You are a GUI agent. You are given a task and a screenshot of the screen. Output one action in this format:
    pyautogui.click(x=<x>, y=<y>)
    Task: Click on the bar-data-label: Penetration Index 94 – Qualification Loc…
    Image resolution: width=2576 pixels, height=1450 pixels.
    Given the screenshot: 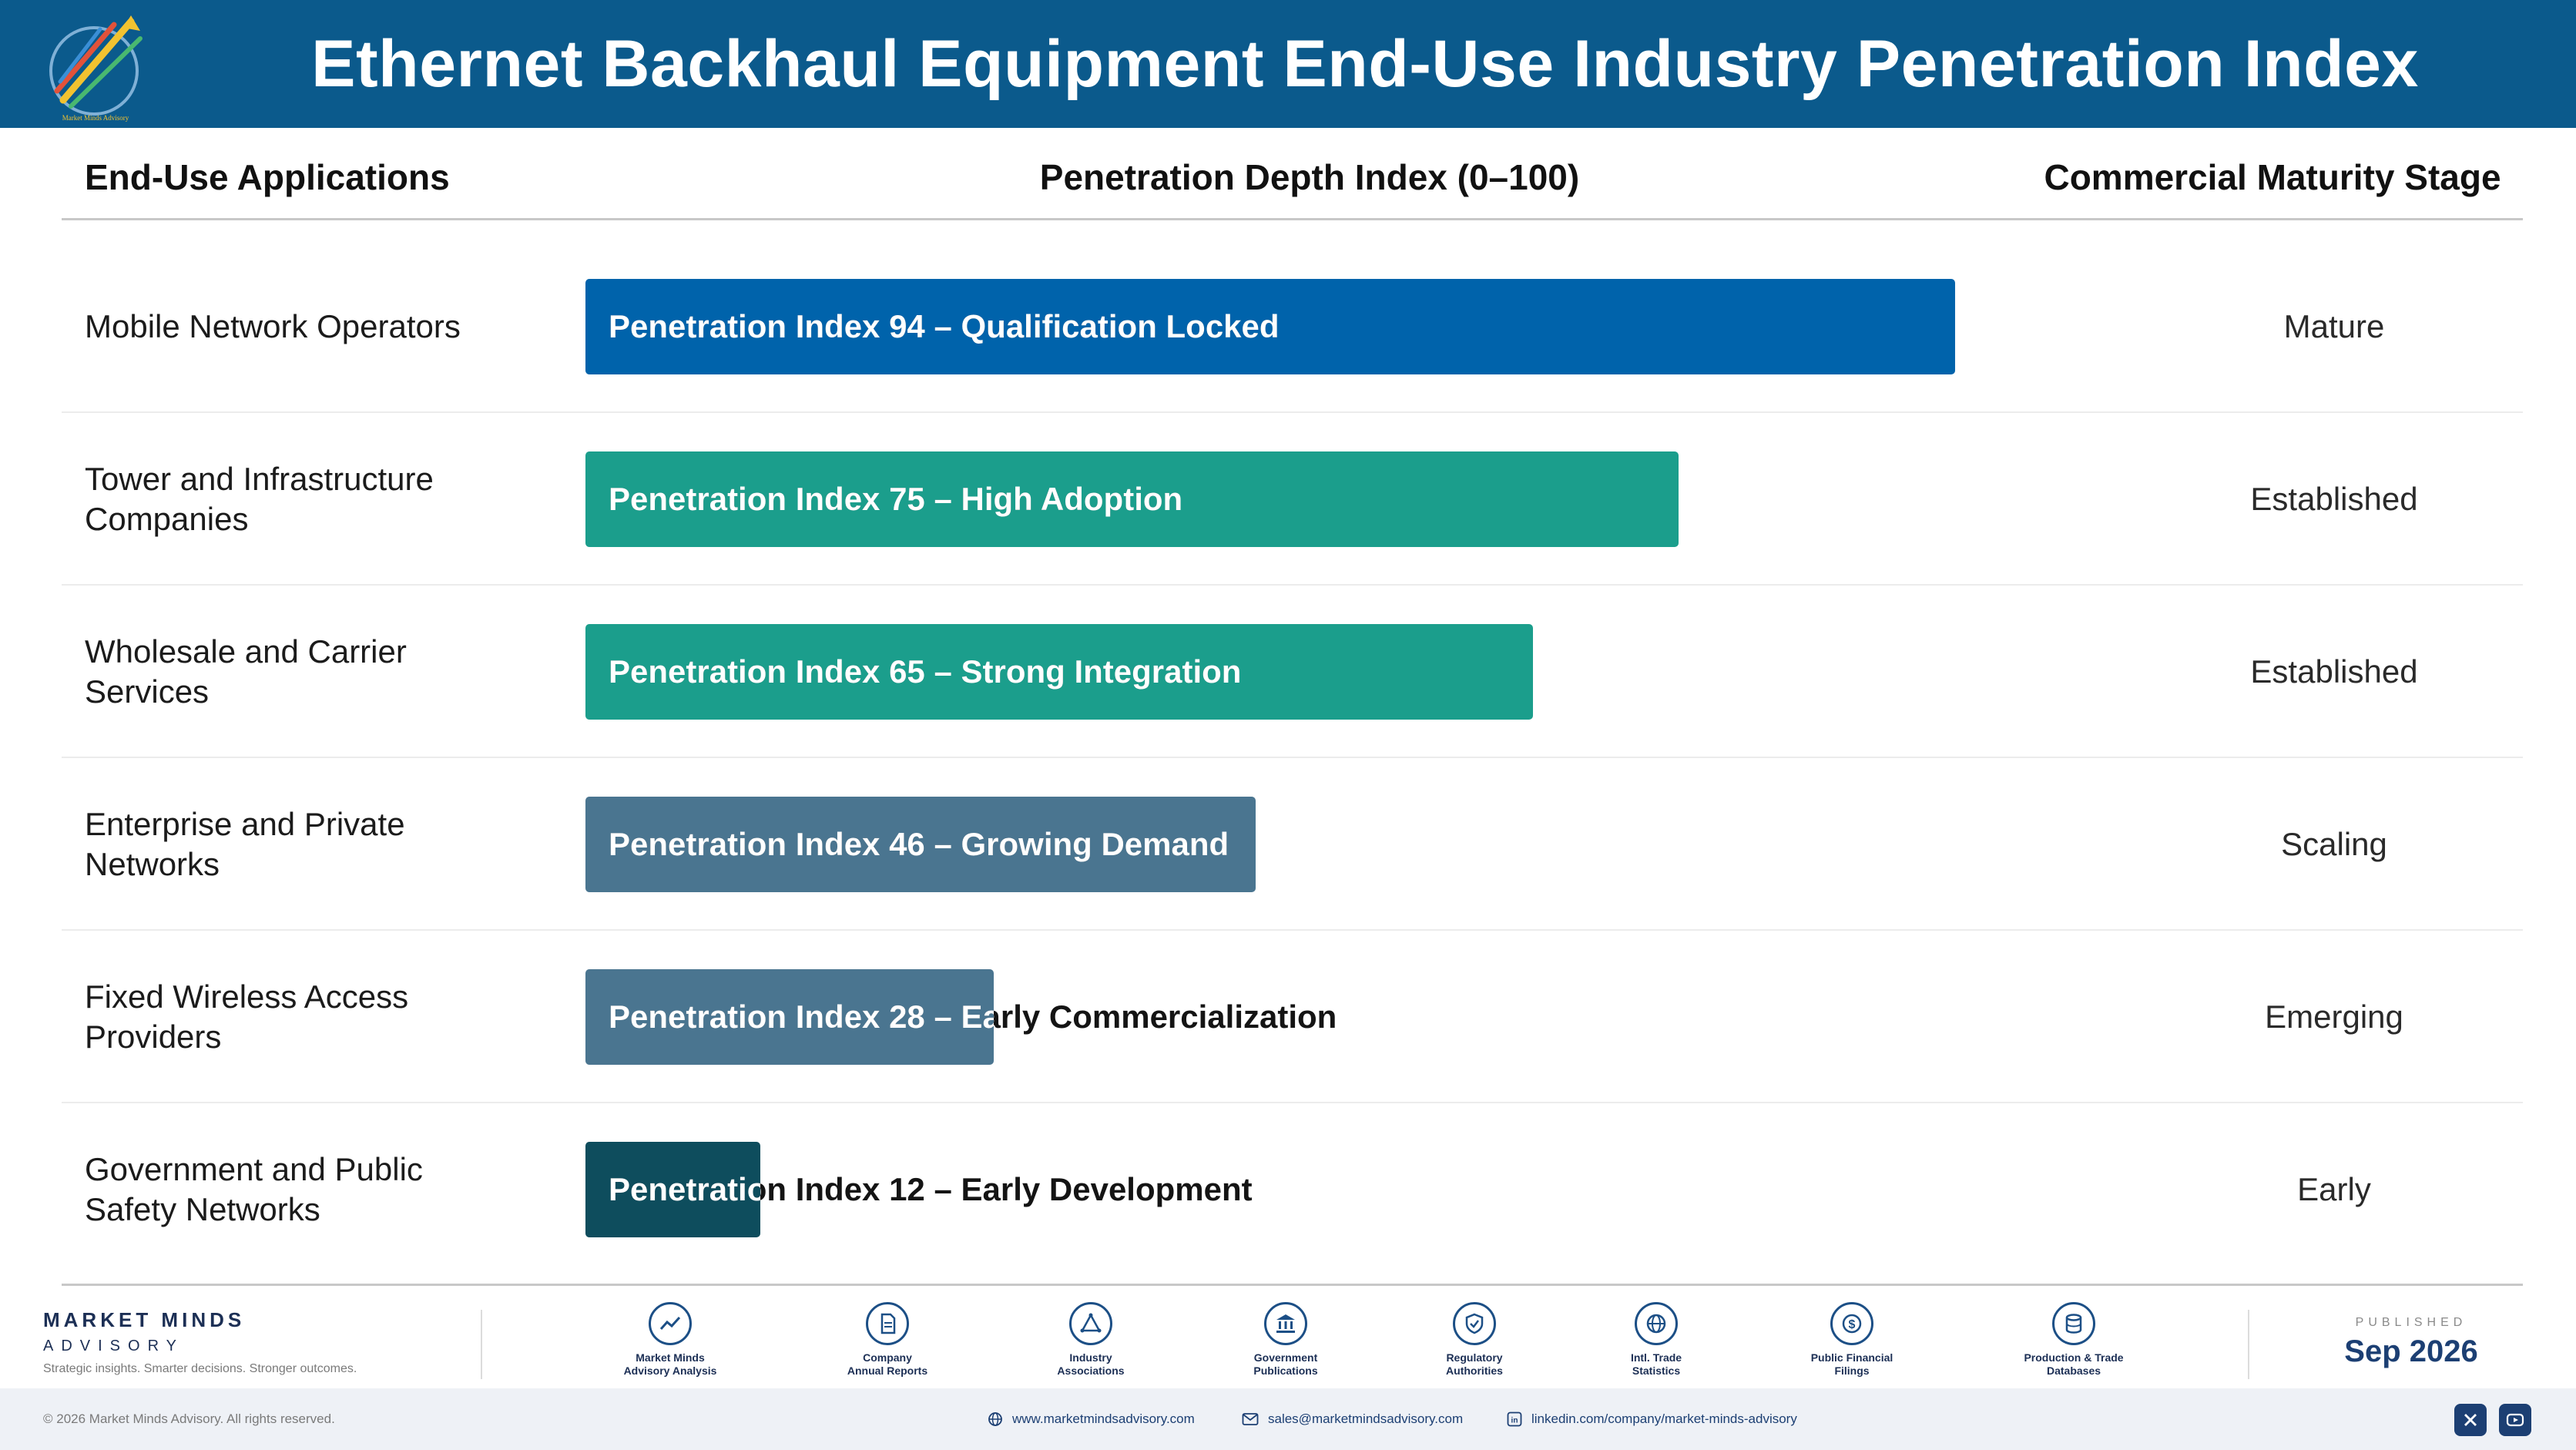 What is the action you would take?
    pyautogui.click(x=944, y=326)
    